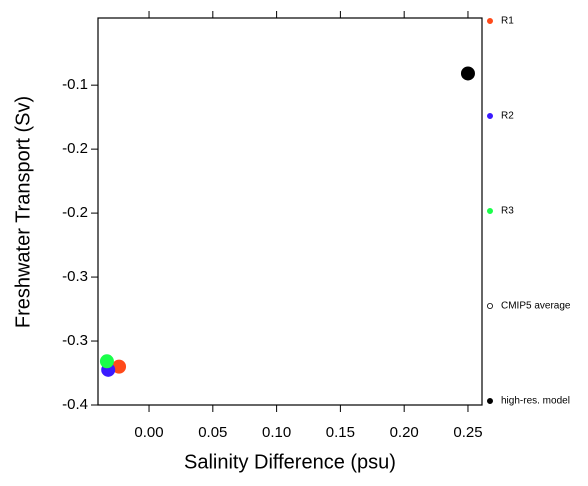 The height and width of the screenshot is (486, 588). What do you see at coordinates (507, 116) in the screenshot?
I see `legend-label: R2` at bounding box center [507, 116].